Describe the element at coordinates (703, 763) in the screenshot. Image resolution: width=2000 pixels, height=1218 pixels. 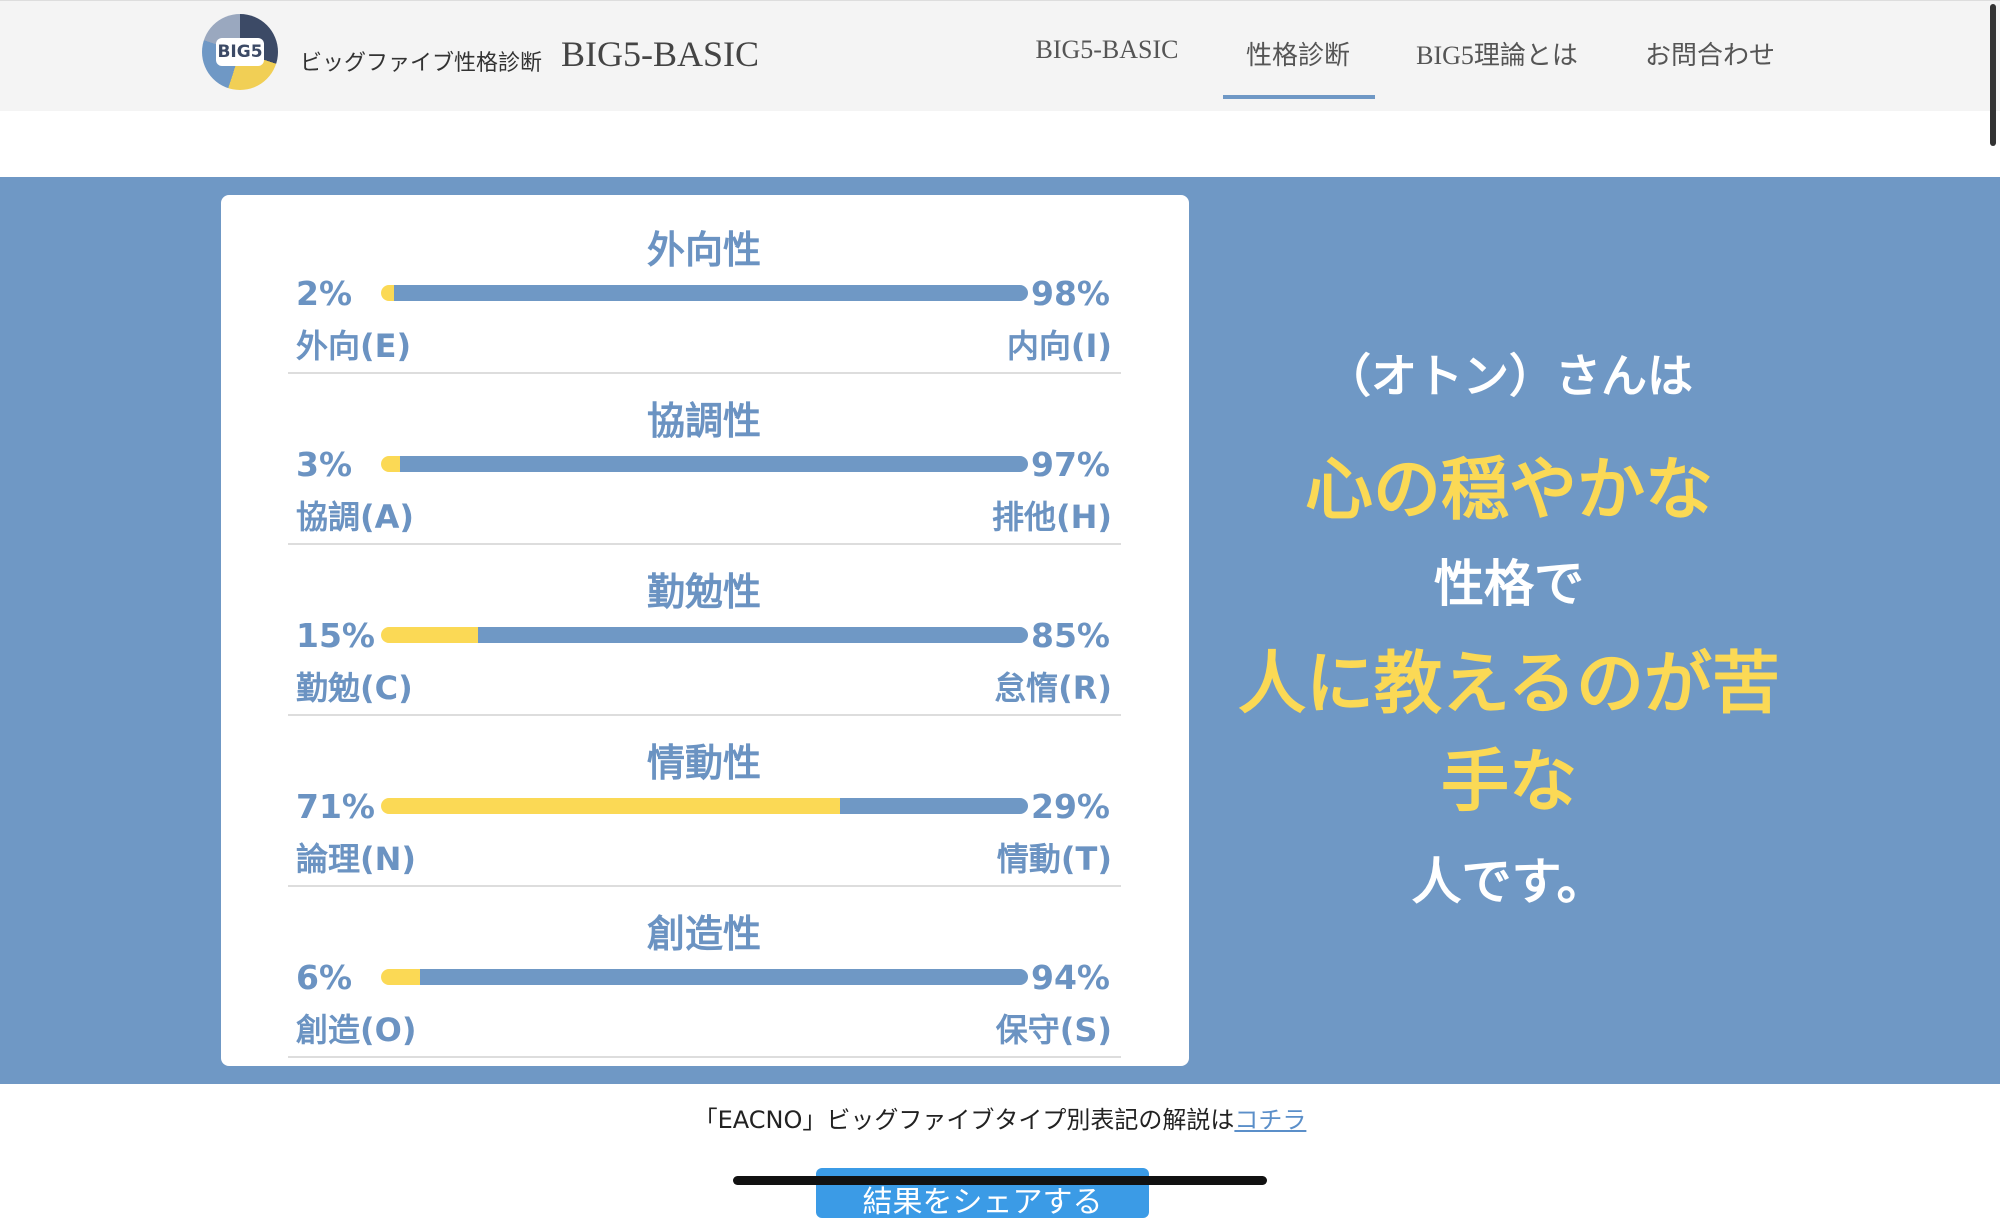
I see `trait-title: 情動性` at that location.